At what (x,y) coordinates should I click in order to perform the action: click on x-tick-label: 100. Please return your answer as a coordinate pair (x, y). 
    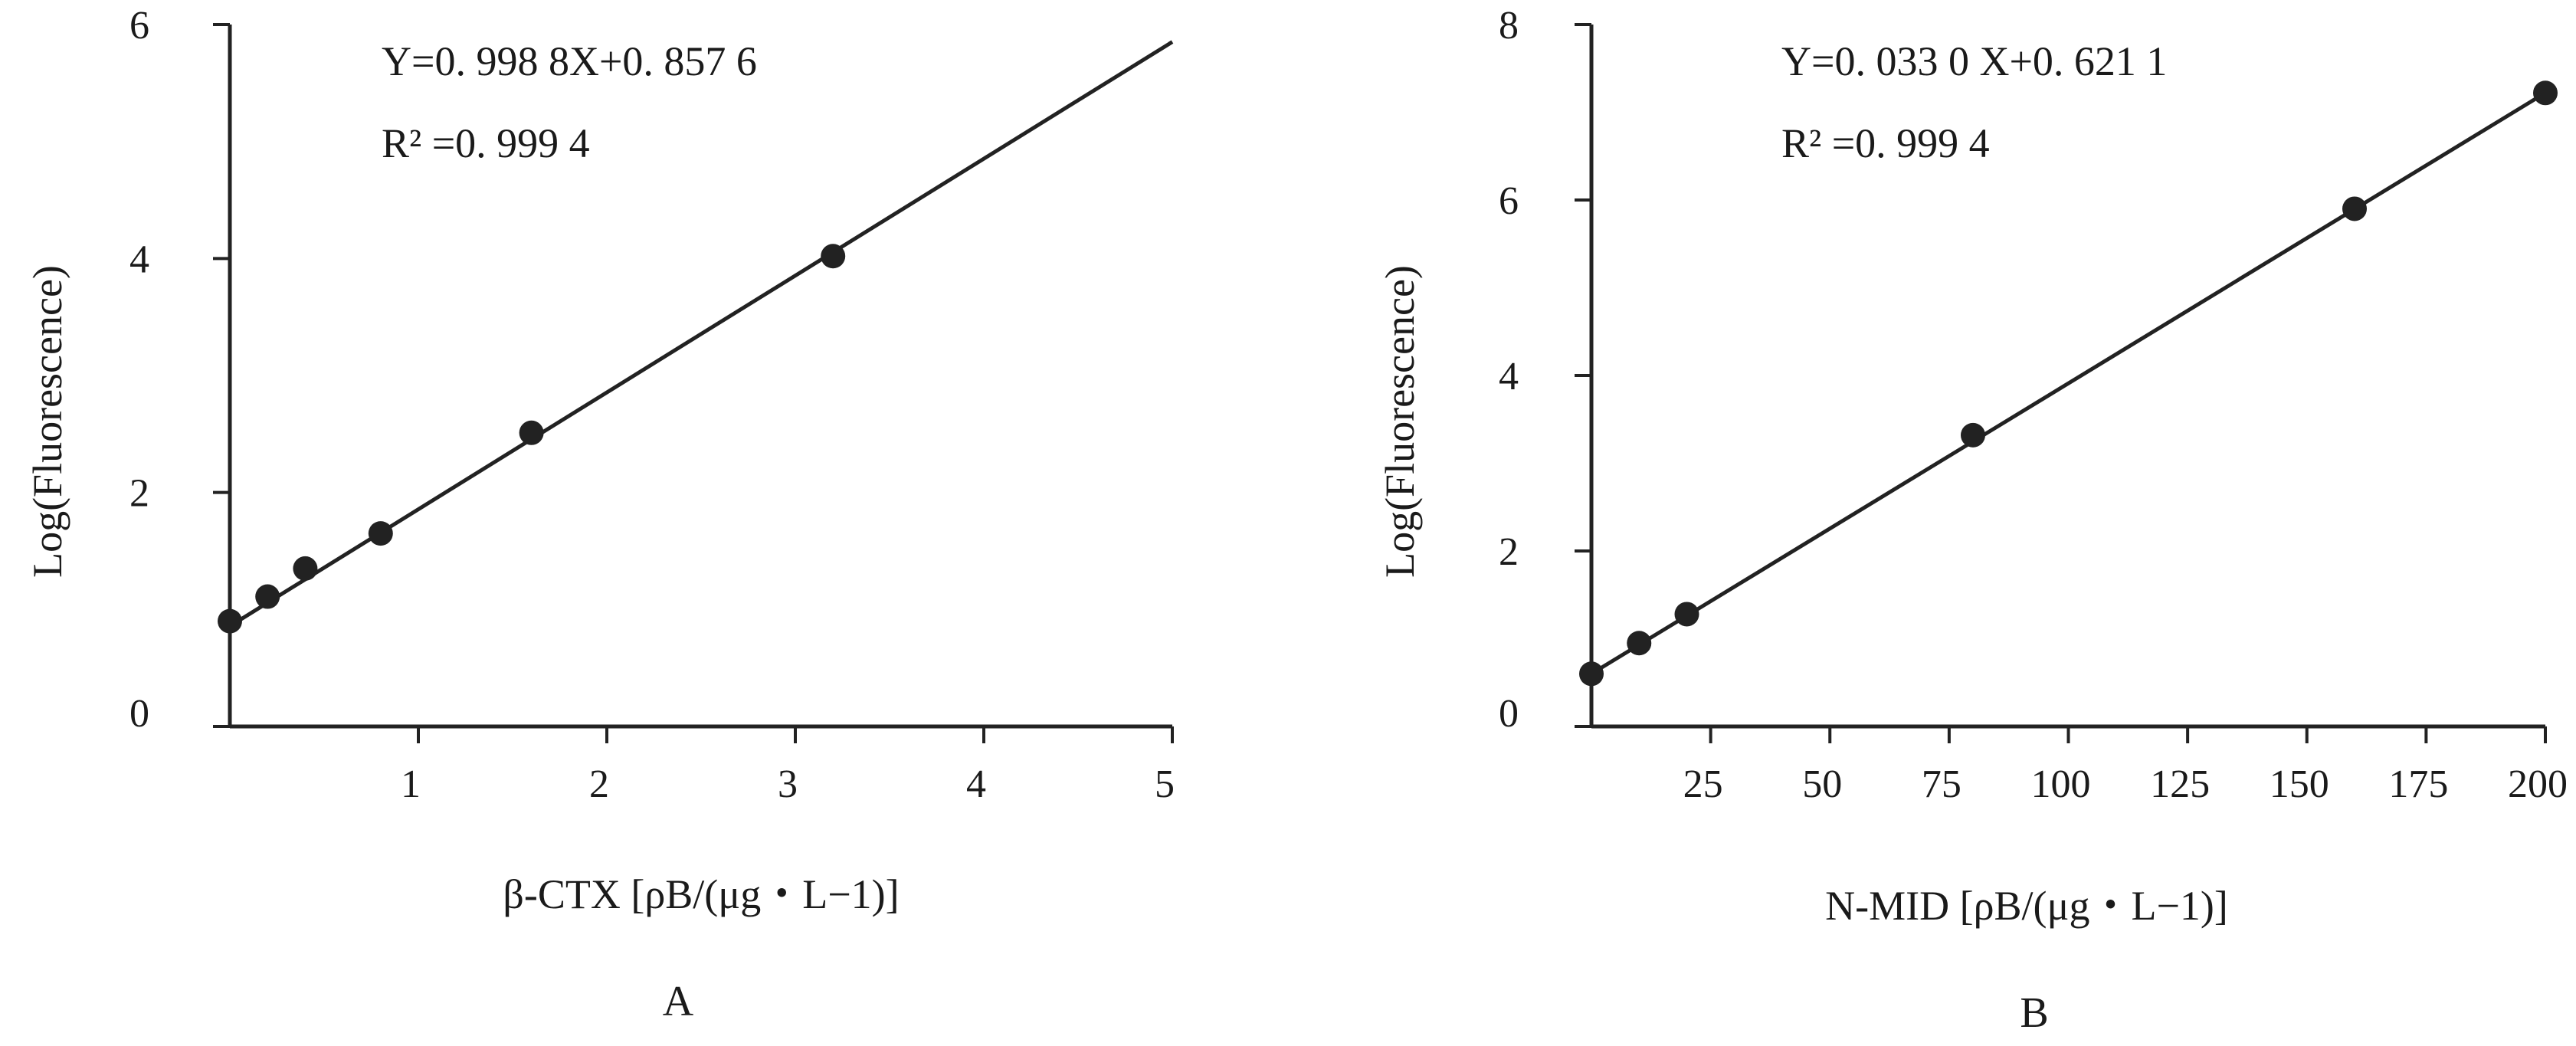
    Looking at the image, I should click on (2061, 784).